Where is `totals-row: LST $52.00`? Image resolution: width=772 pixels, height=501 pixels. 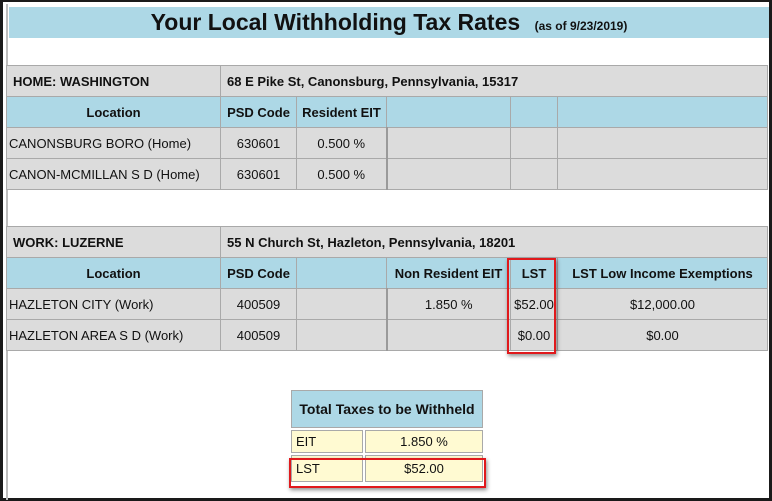 totals-row: LST $52.00 is located at coordinates (387, 468).